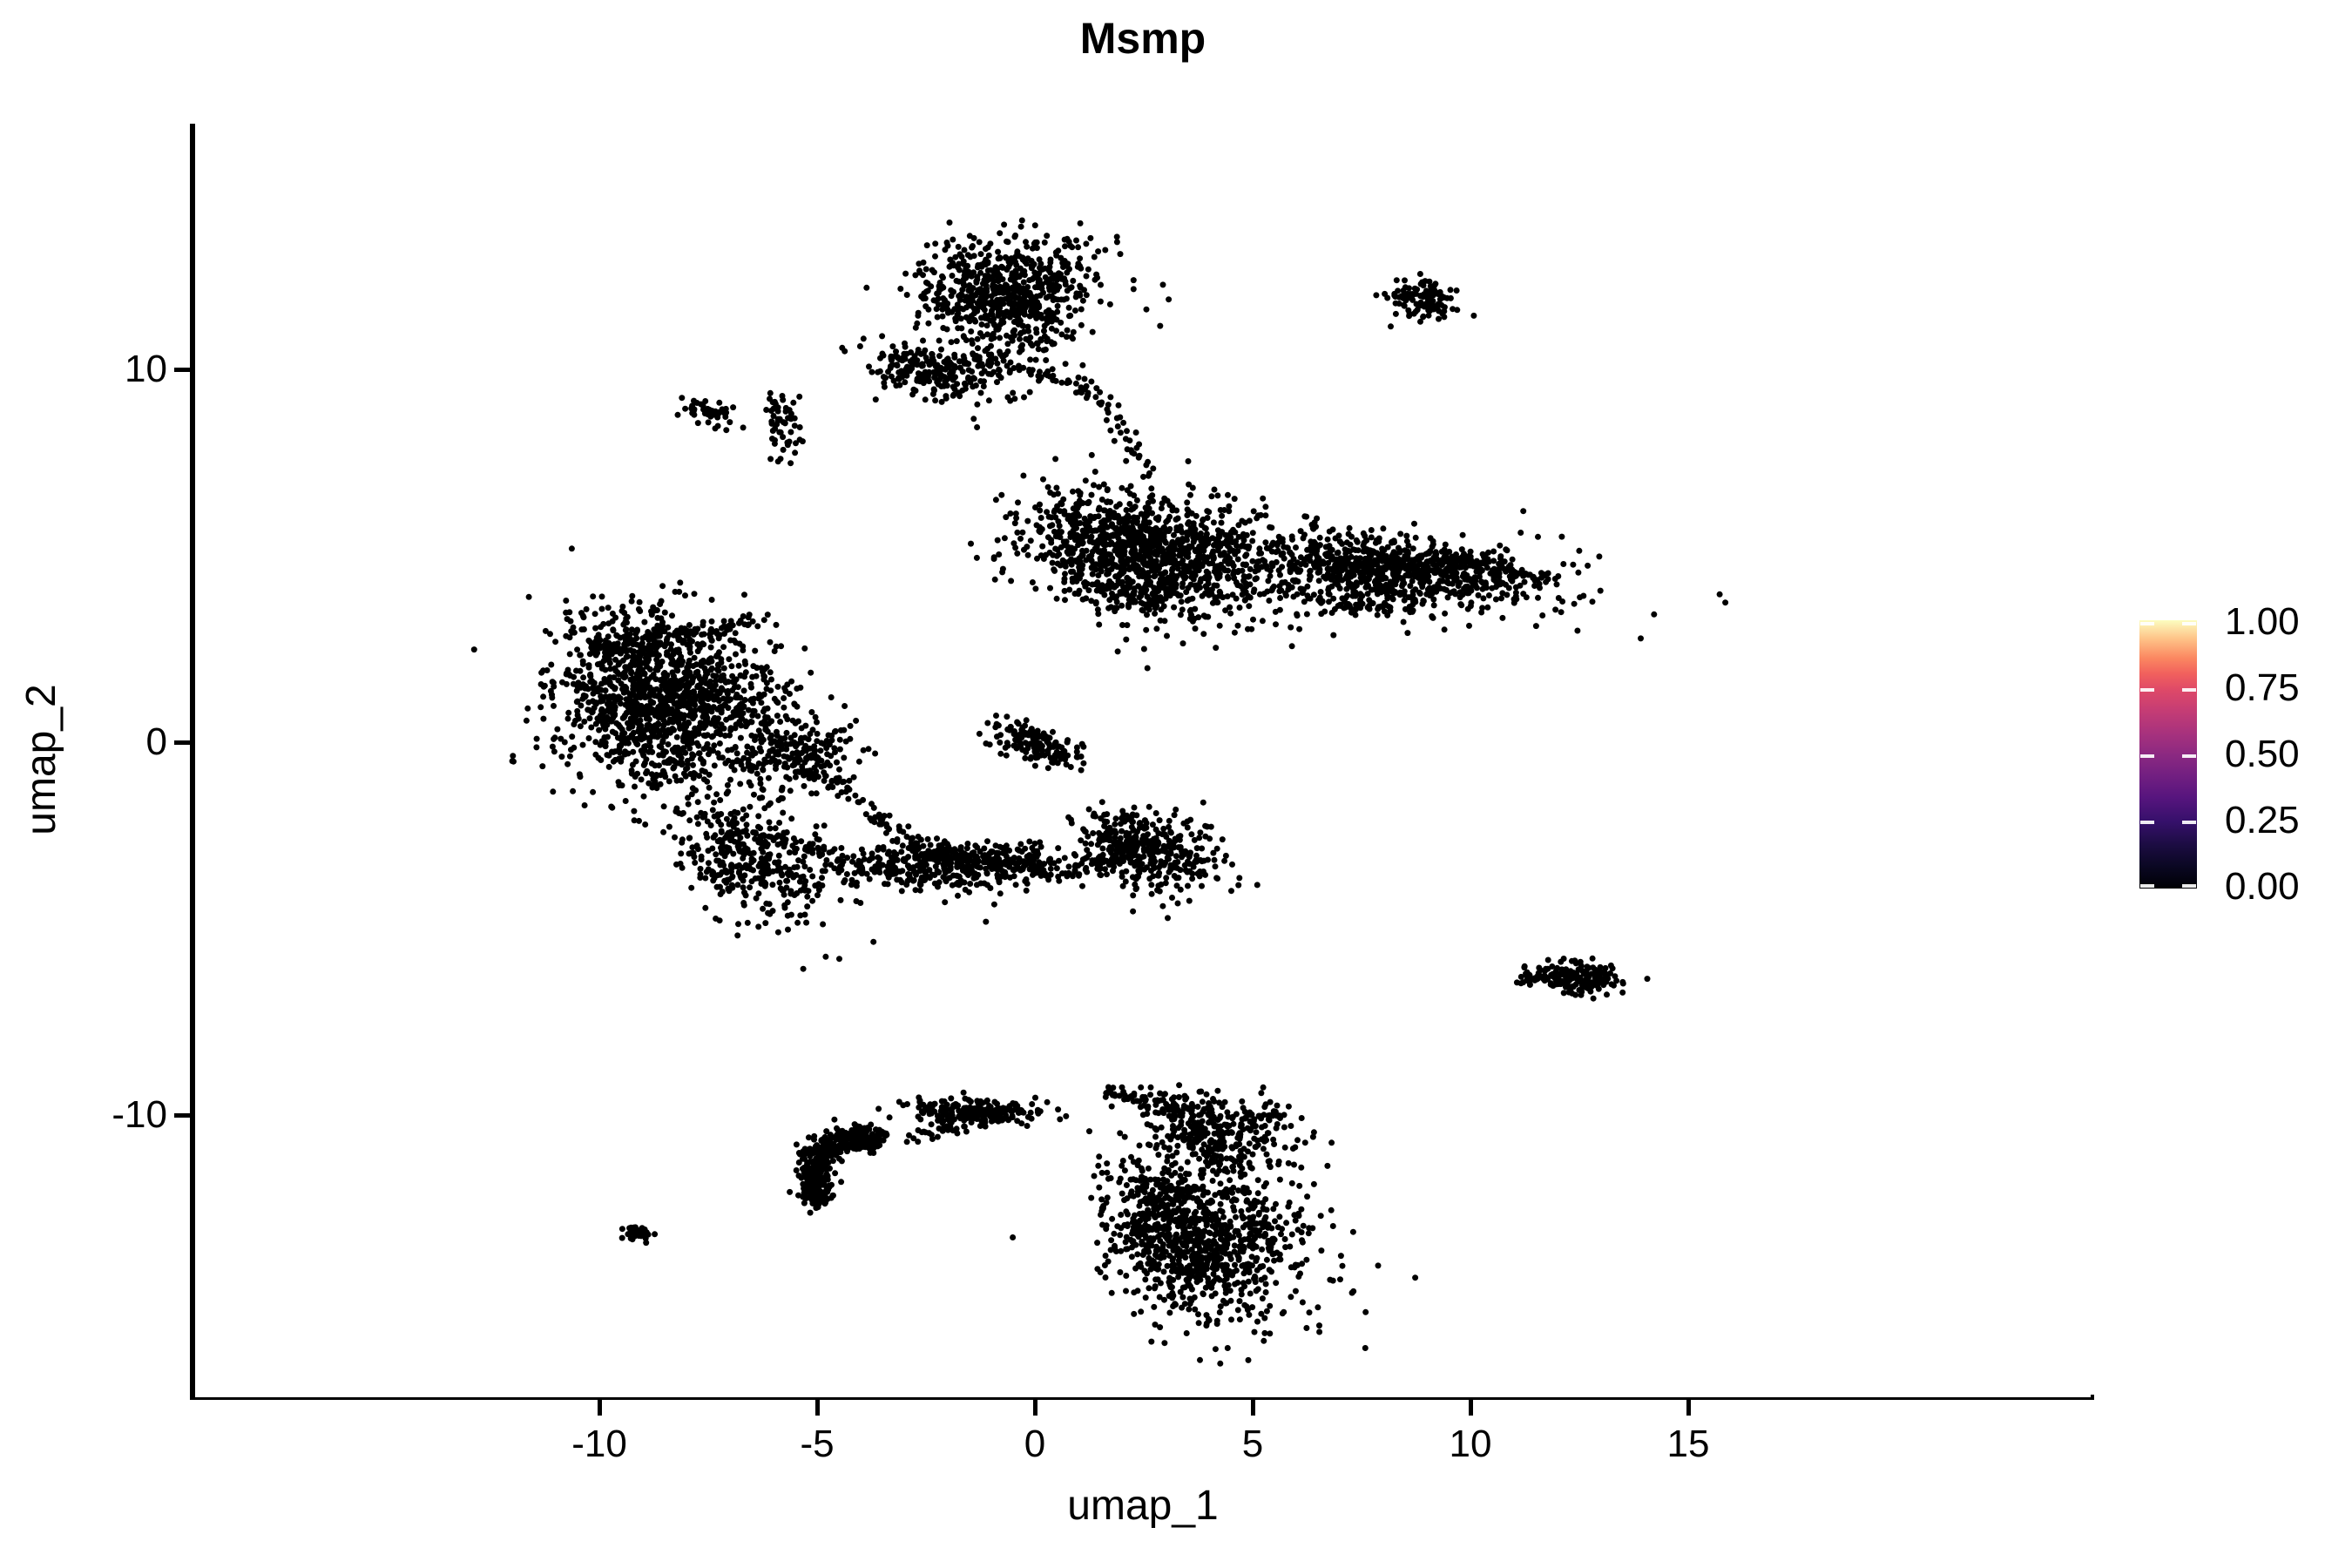  I want to click on y-axis-line, so click(193, 762).